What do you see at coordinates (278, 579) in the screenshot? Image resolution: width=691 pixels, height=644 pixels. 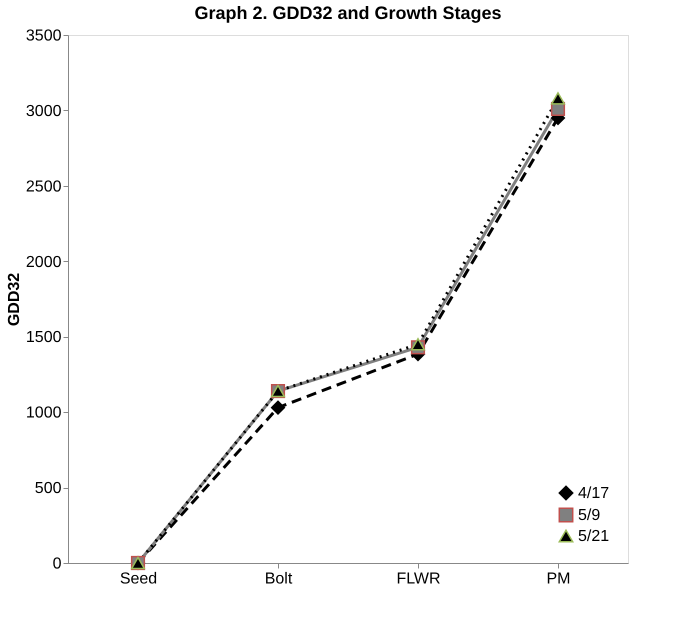 I see `x-tick-label: Bolt` at bounding box center [278, 579].